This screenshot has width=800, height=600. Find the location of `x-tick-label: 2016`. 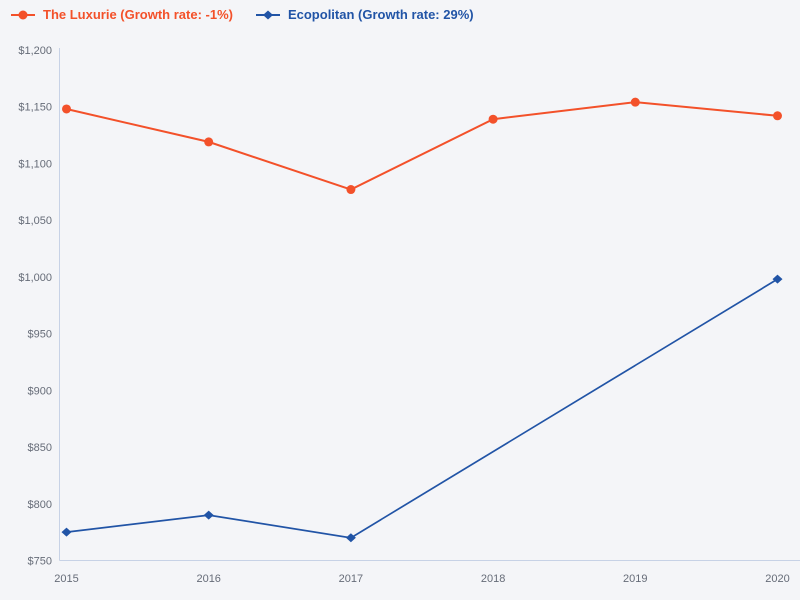

x-tick-label: 2016 is located at coordinates (208, 579).